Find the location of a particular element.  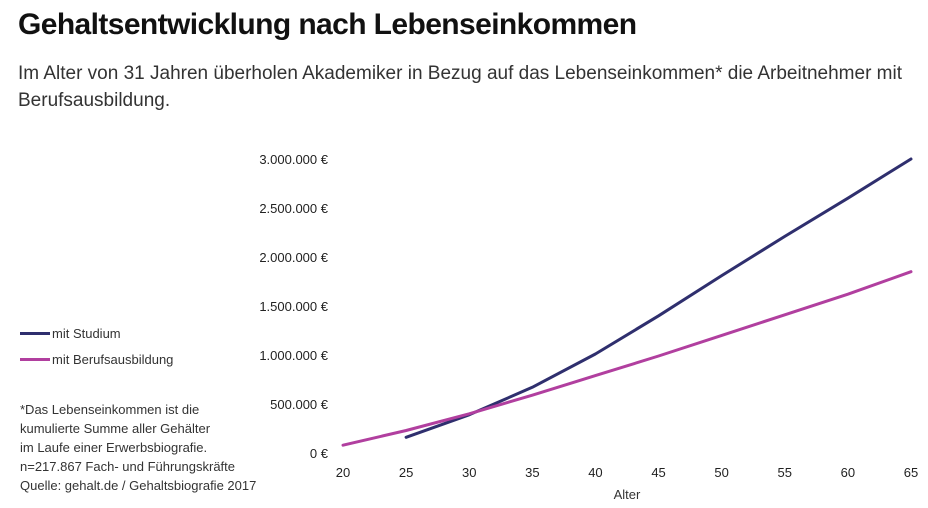

legend-item-berufsausbildung: mit Berufsausbildung is located at coordinates (96, 359).